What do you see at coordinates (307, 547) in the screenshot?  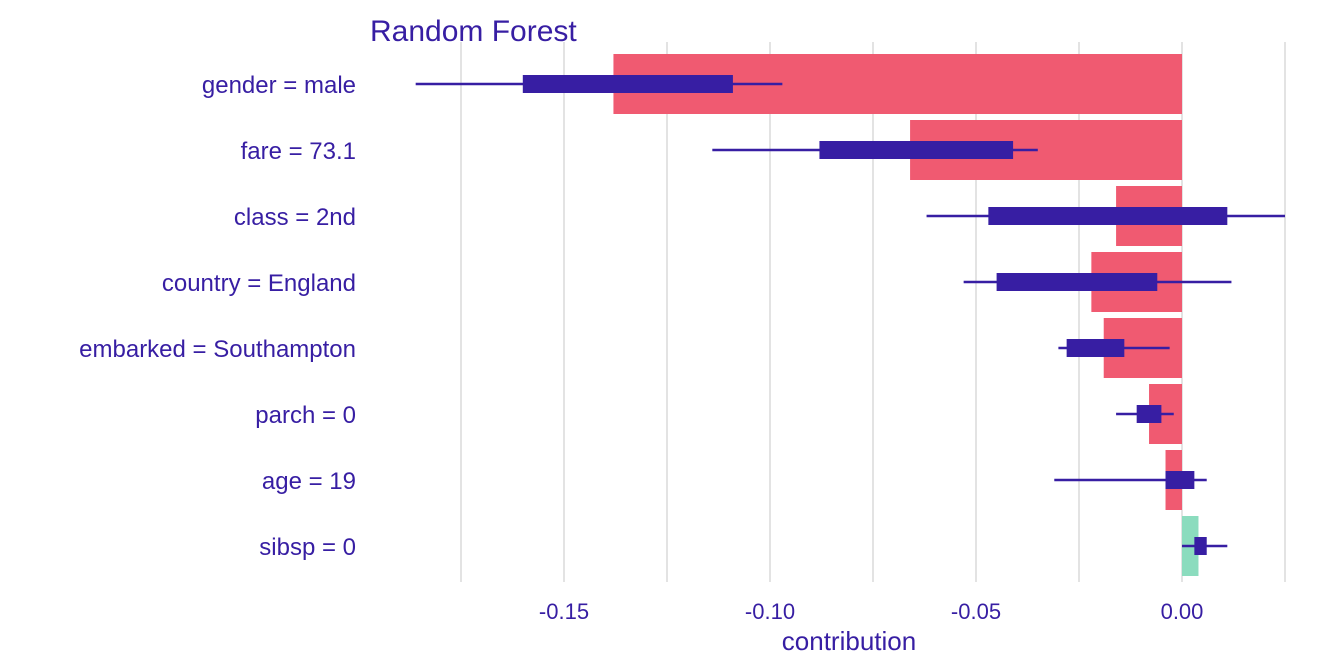 I see `variable-label: sibsp = 0` at bounding box center [307, 547].